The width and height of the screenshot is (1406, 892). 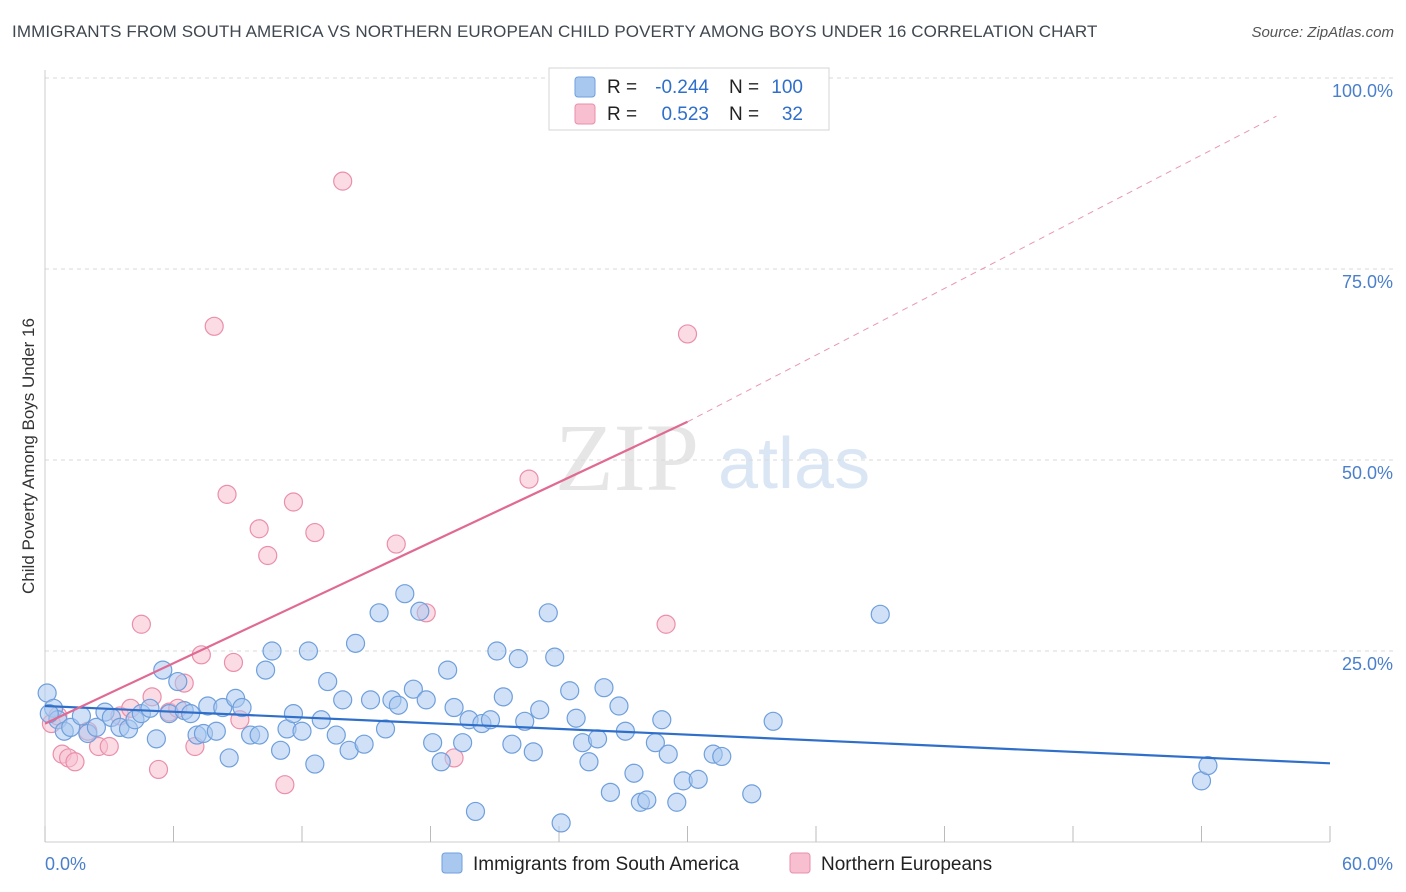 I want to click on x-tick-marks, so click(x=687, y=834).